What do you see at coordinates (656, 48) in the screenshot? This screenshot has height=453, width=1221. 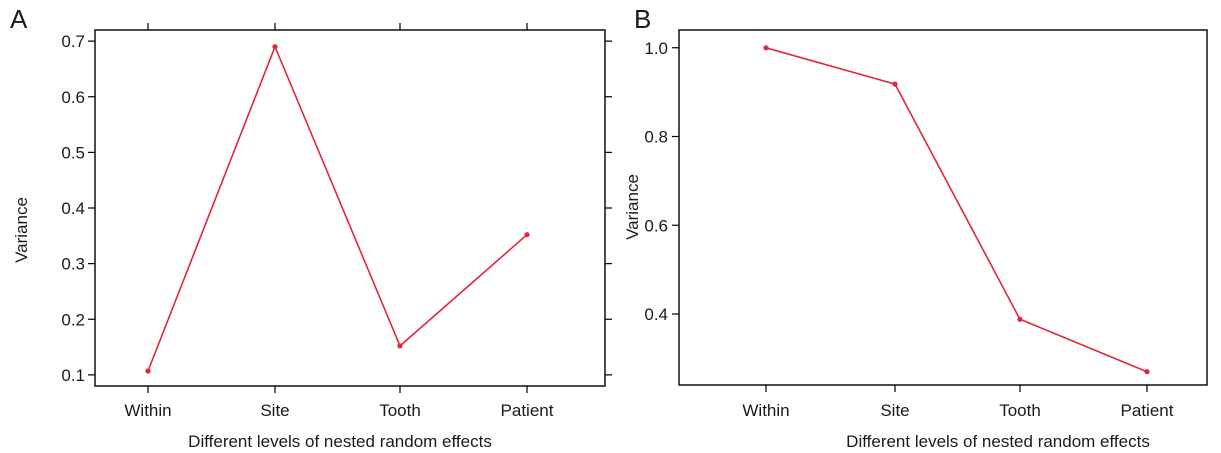 I see `panel-b-ytick-label: 1.0` at bounding box center [656, 48].